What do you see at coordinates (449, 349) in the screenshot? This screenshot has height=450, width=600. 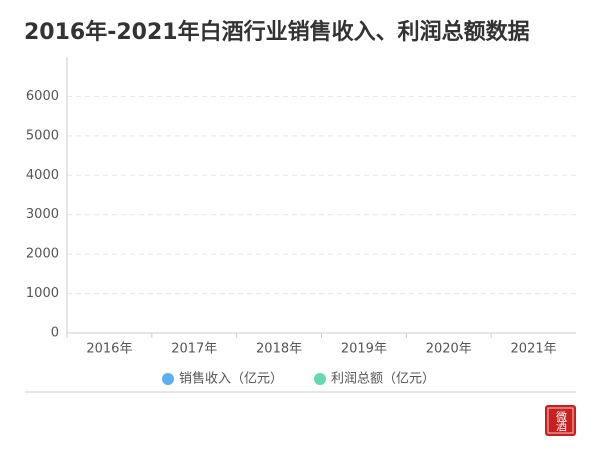 I see `x-tick-label: 2020年` at bounding box center [449, 349].